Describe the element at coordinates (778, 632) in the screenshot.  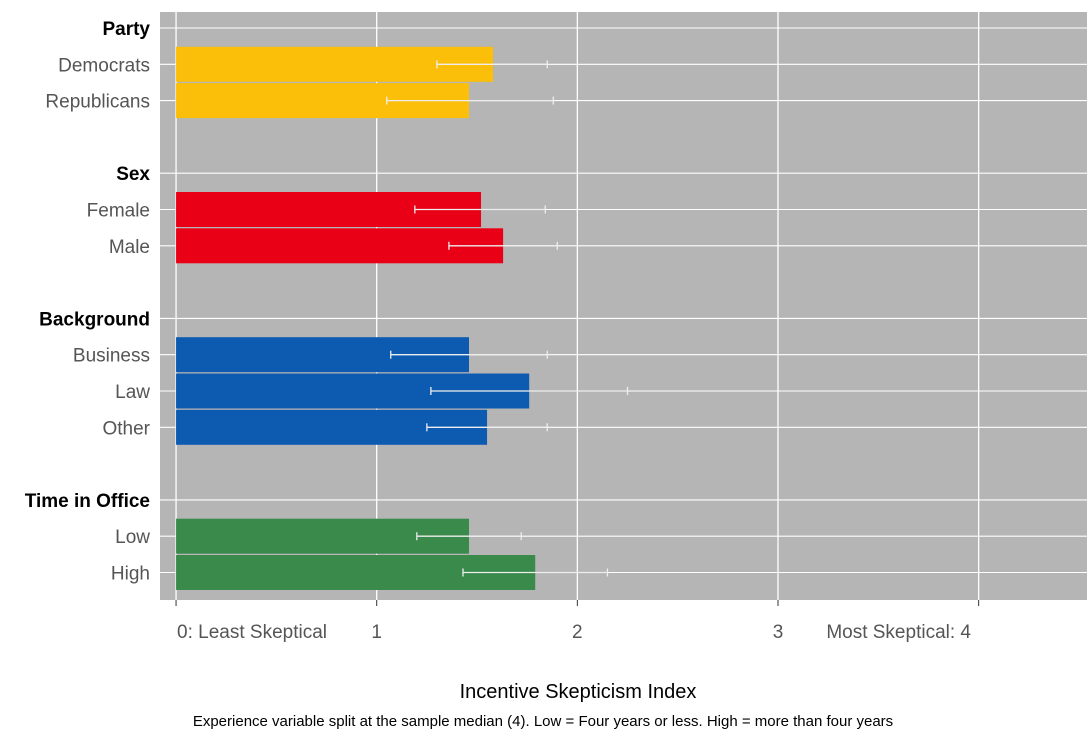
I see `x-tick-label: 3` at that location.